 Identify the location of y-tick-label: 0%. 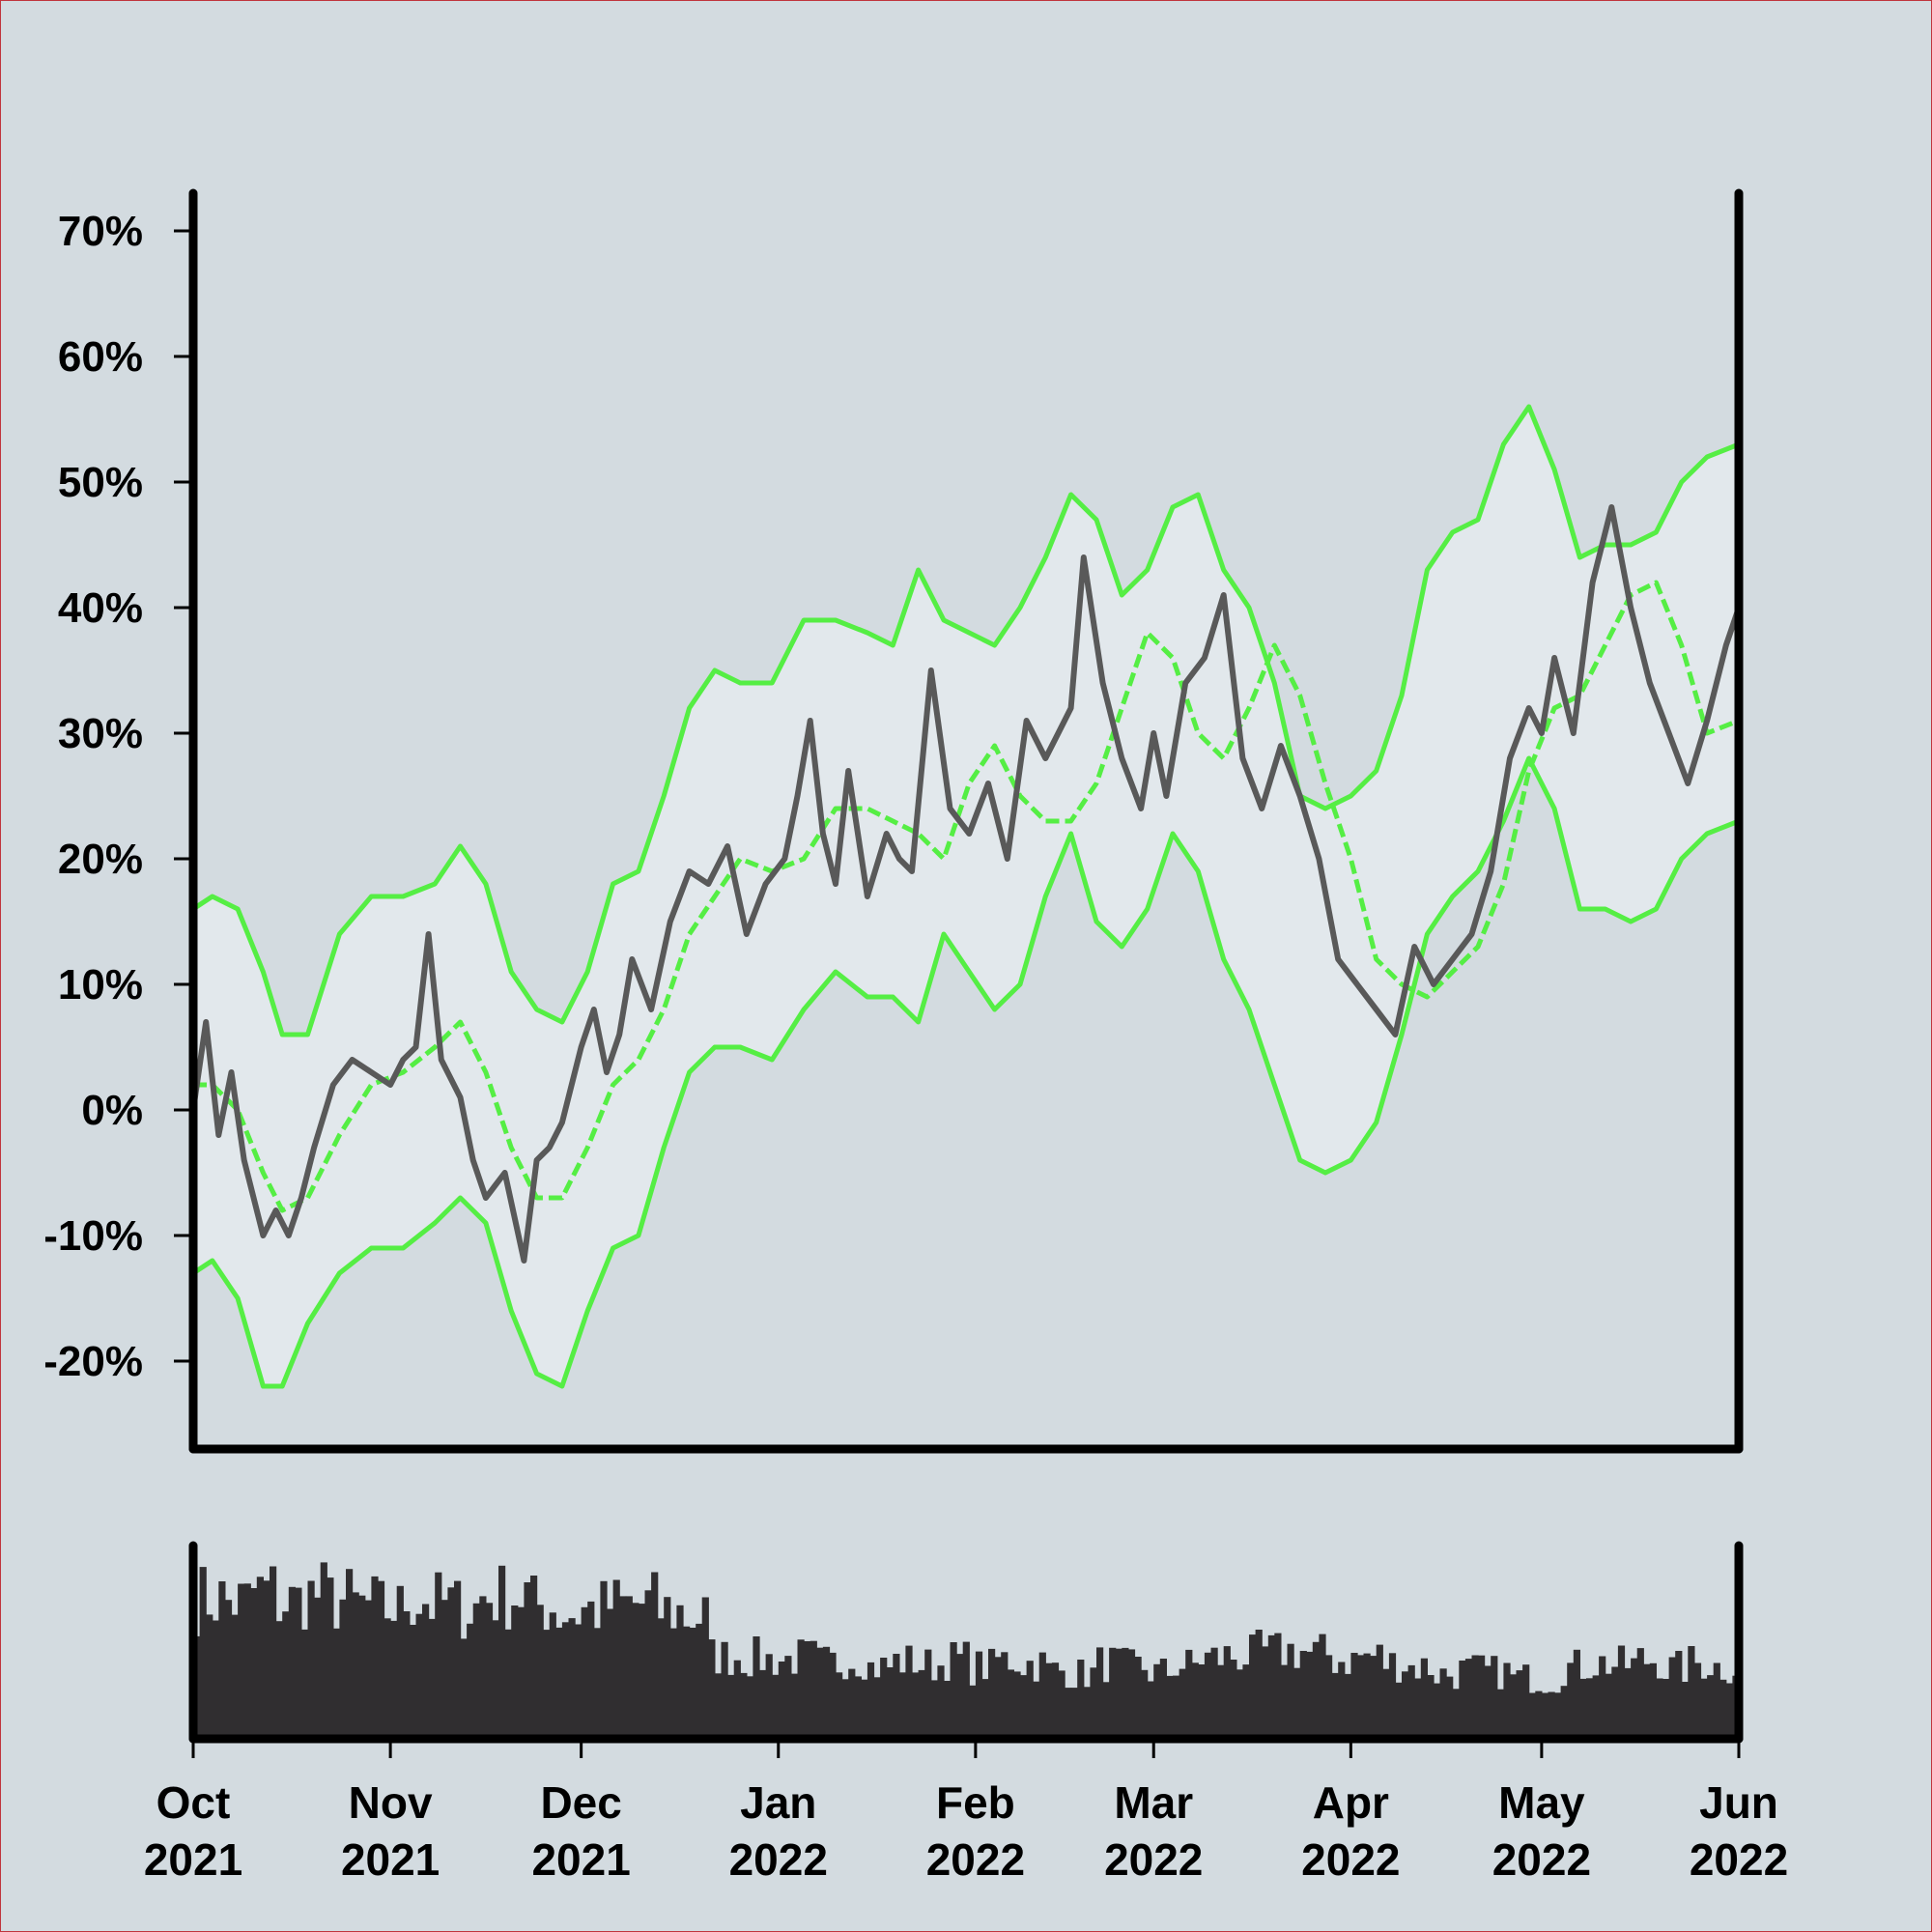
(112, 1110).